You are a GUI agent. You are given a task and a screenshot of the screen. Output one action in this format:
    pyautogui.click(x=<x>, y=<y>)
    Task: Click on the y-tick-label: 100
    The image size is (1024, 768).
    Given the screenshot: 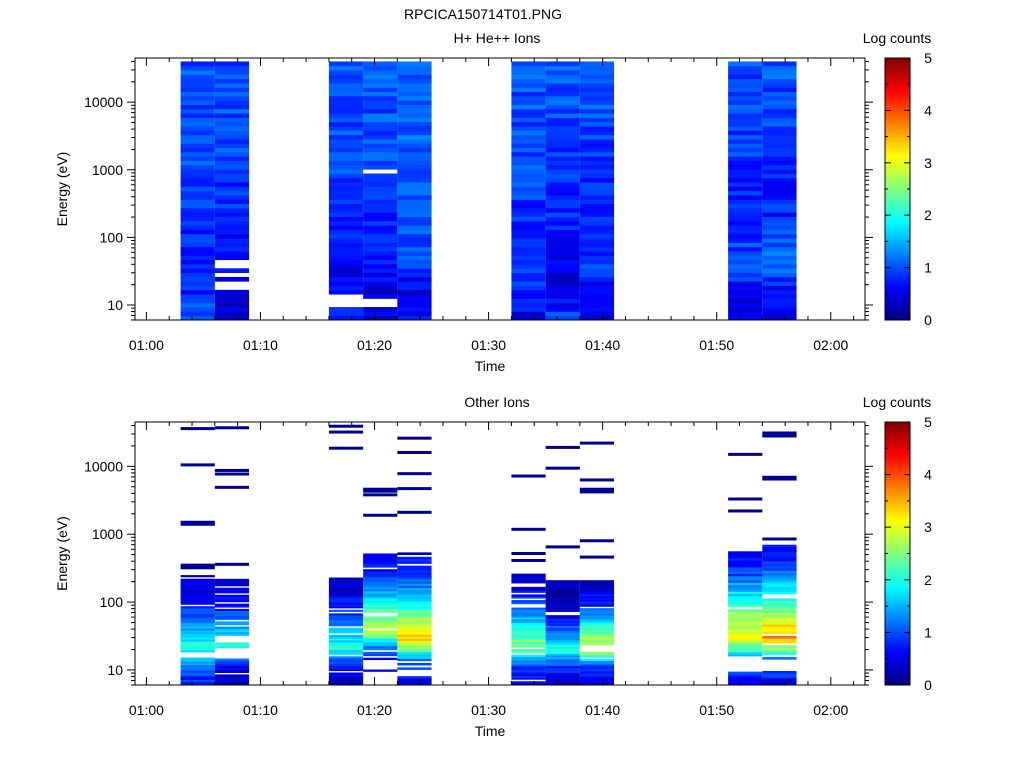 What is the action you would take?
    pyautogui.click(x=112, y=602)
    